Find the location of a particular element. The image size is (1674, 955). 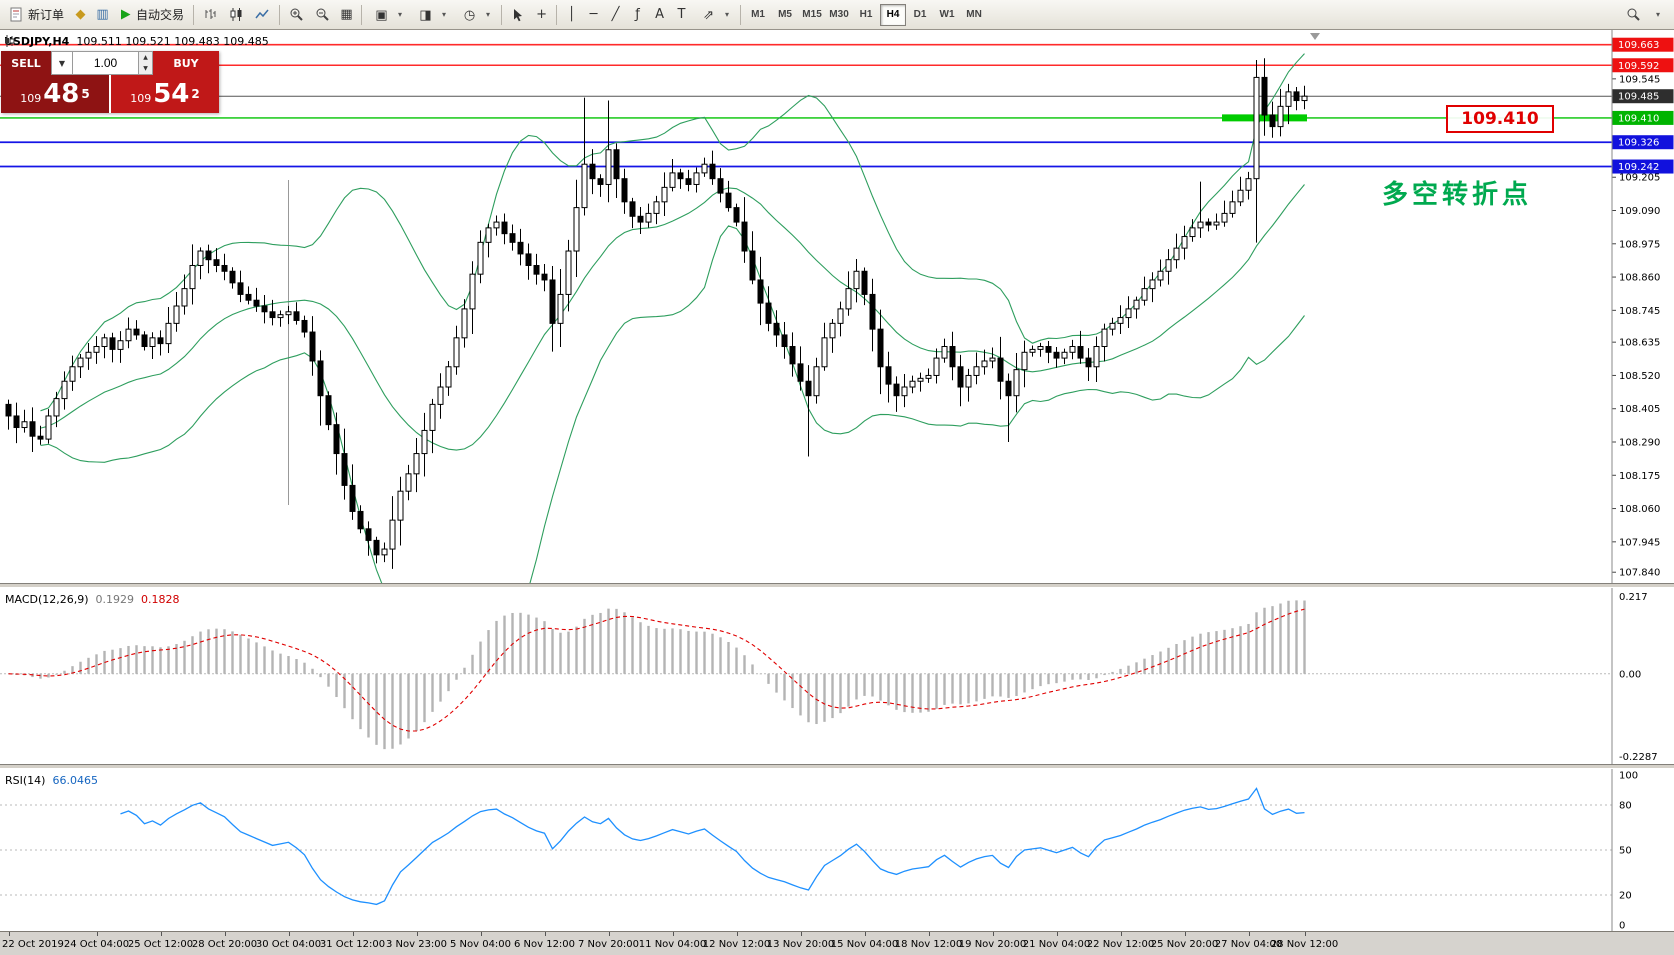

timeframe-M1: M1 is located at coordinates (758, 15).